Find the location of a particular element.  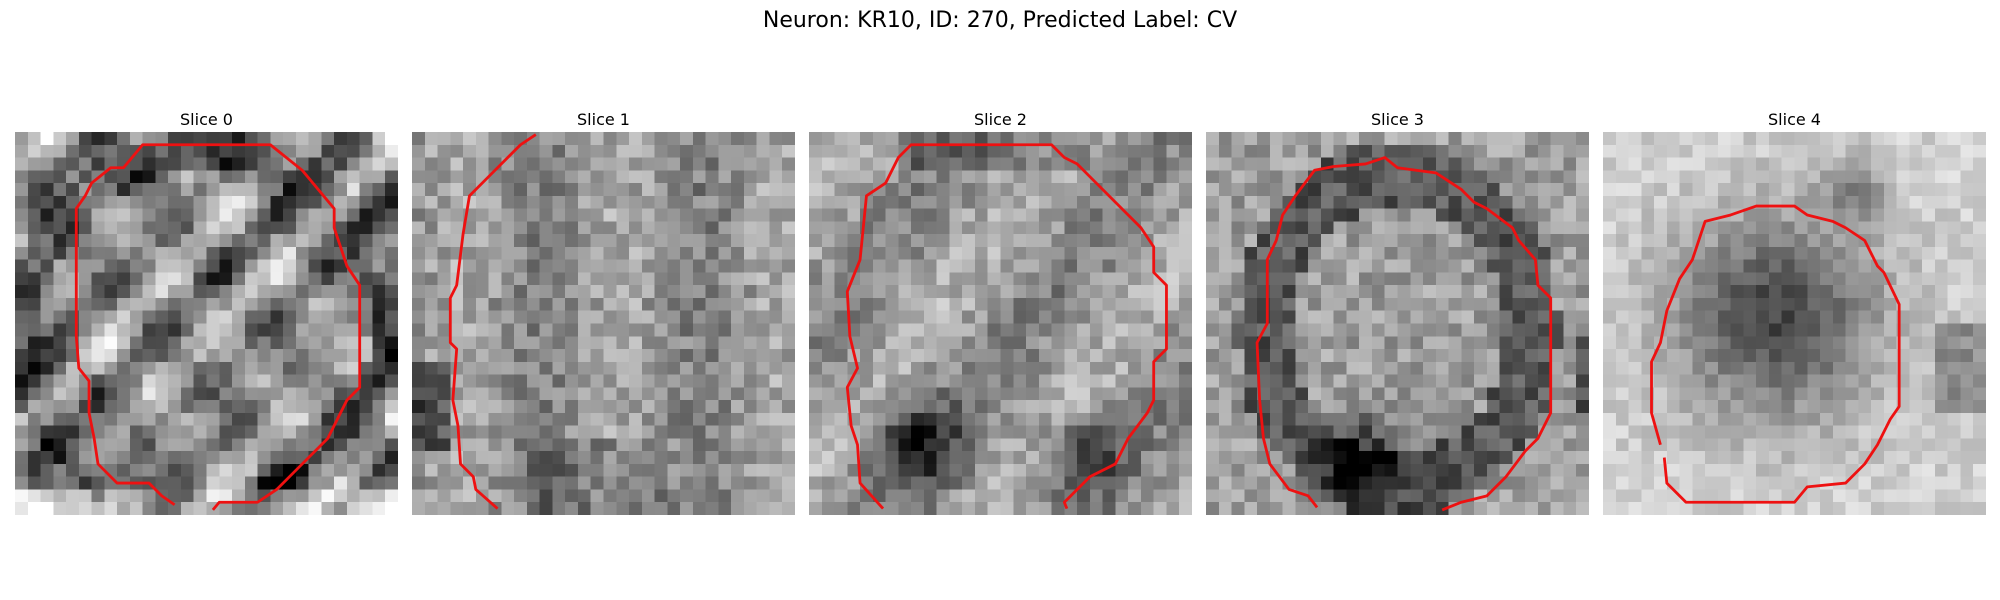

slice-title: Slice 0 is located at coordinates (206, 119).